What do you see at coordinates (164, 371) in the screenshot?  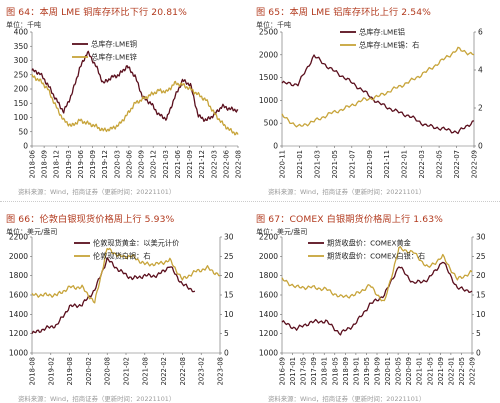 I see `x-tick-label: 2022-02` at bounding box center [164, 371].